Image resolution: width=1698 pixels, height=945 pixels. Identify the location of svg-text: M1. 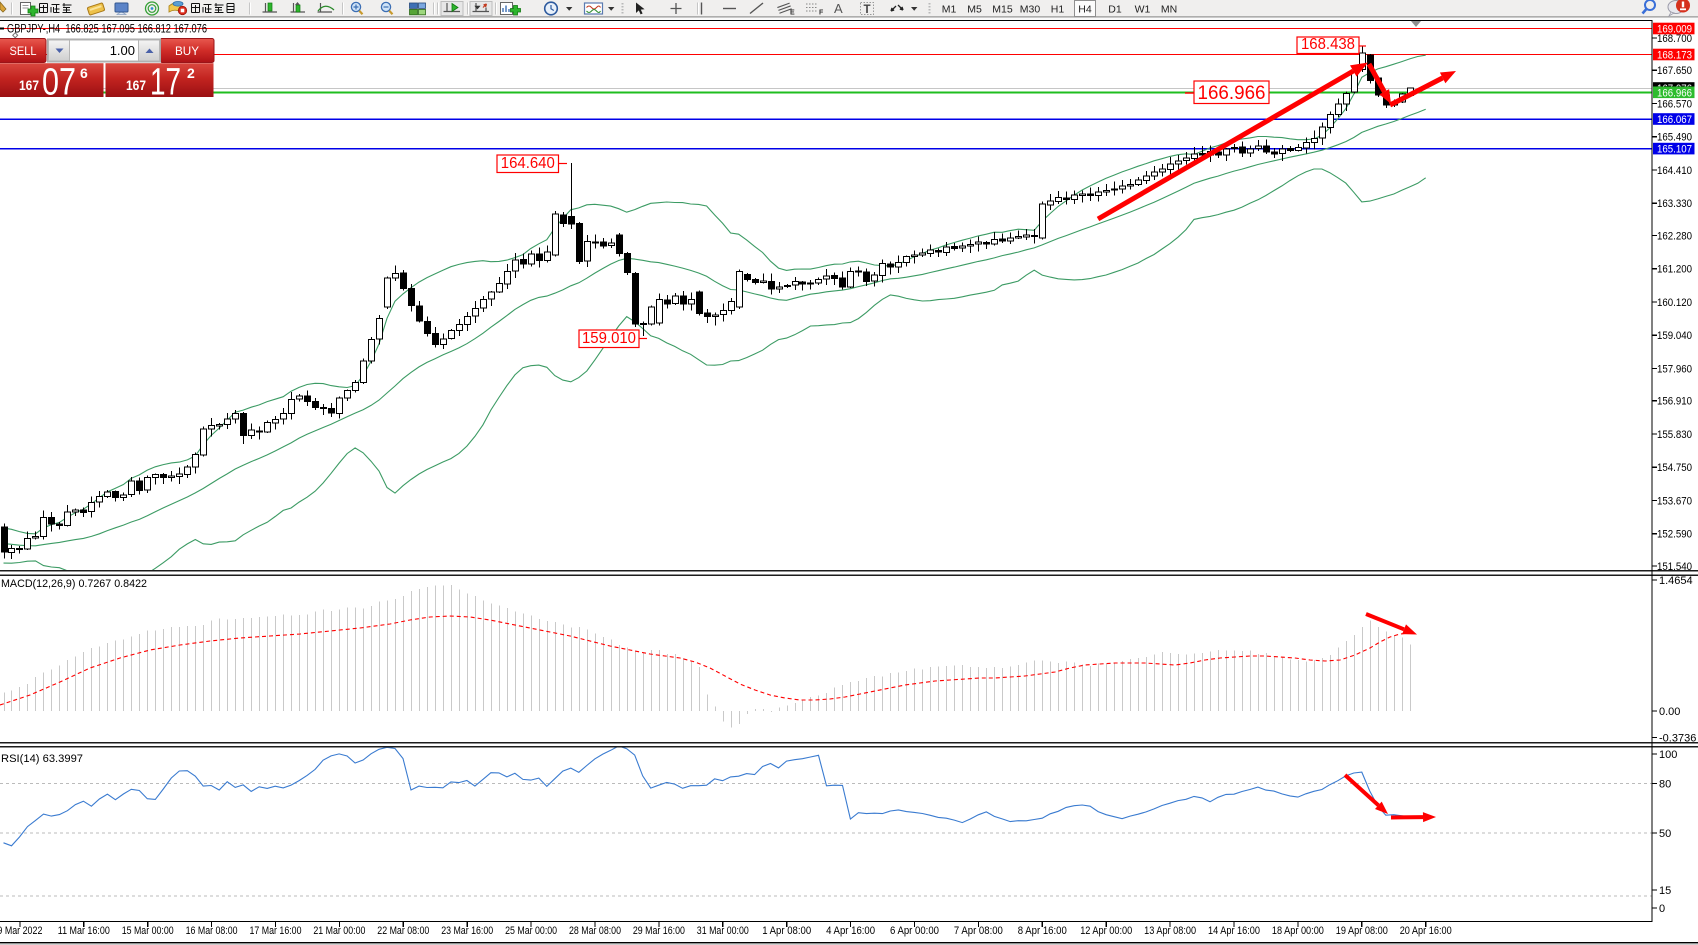
(949, 9).